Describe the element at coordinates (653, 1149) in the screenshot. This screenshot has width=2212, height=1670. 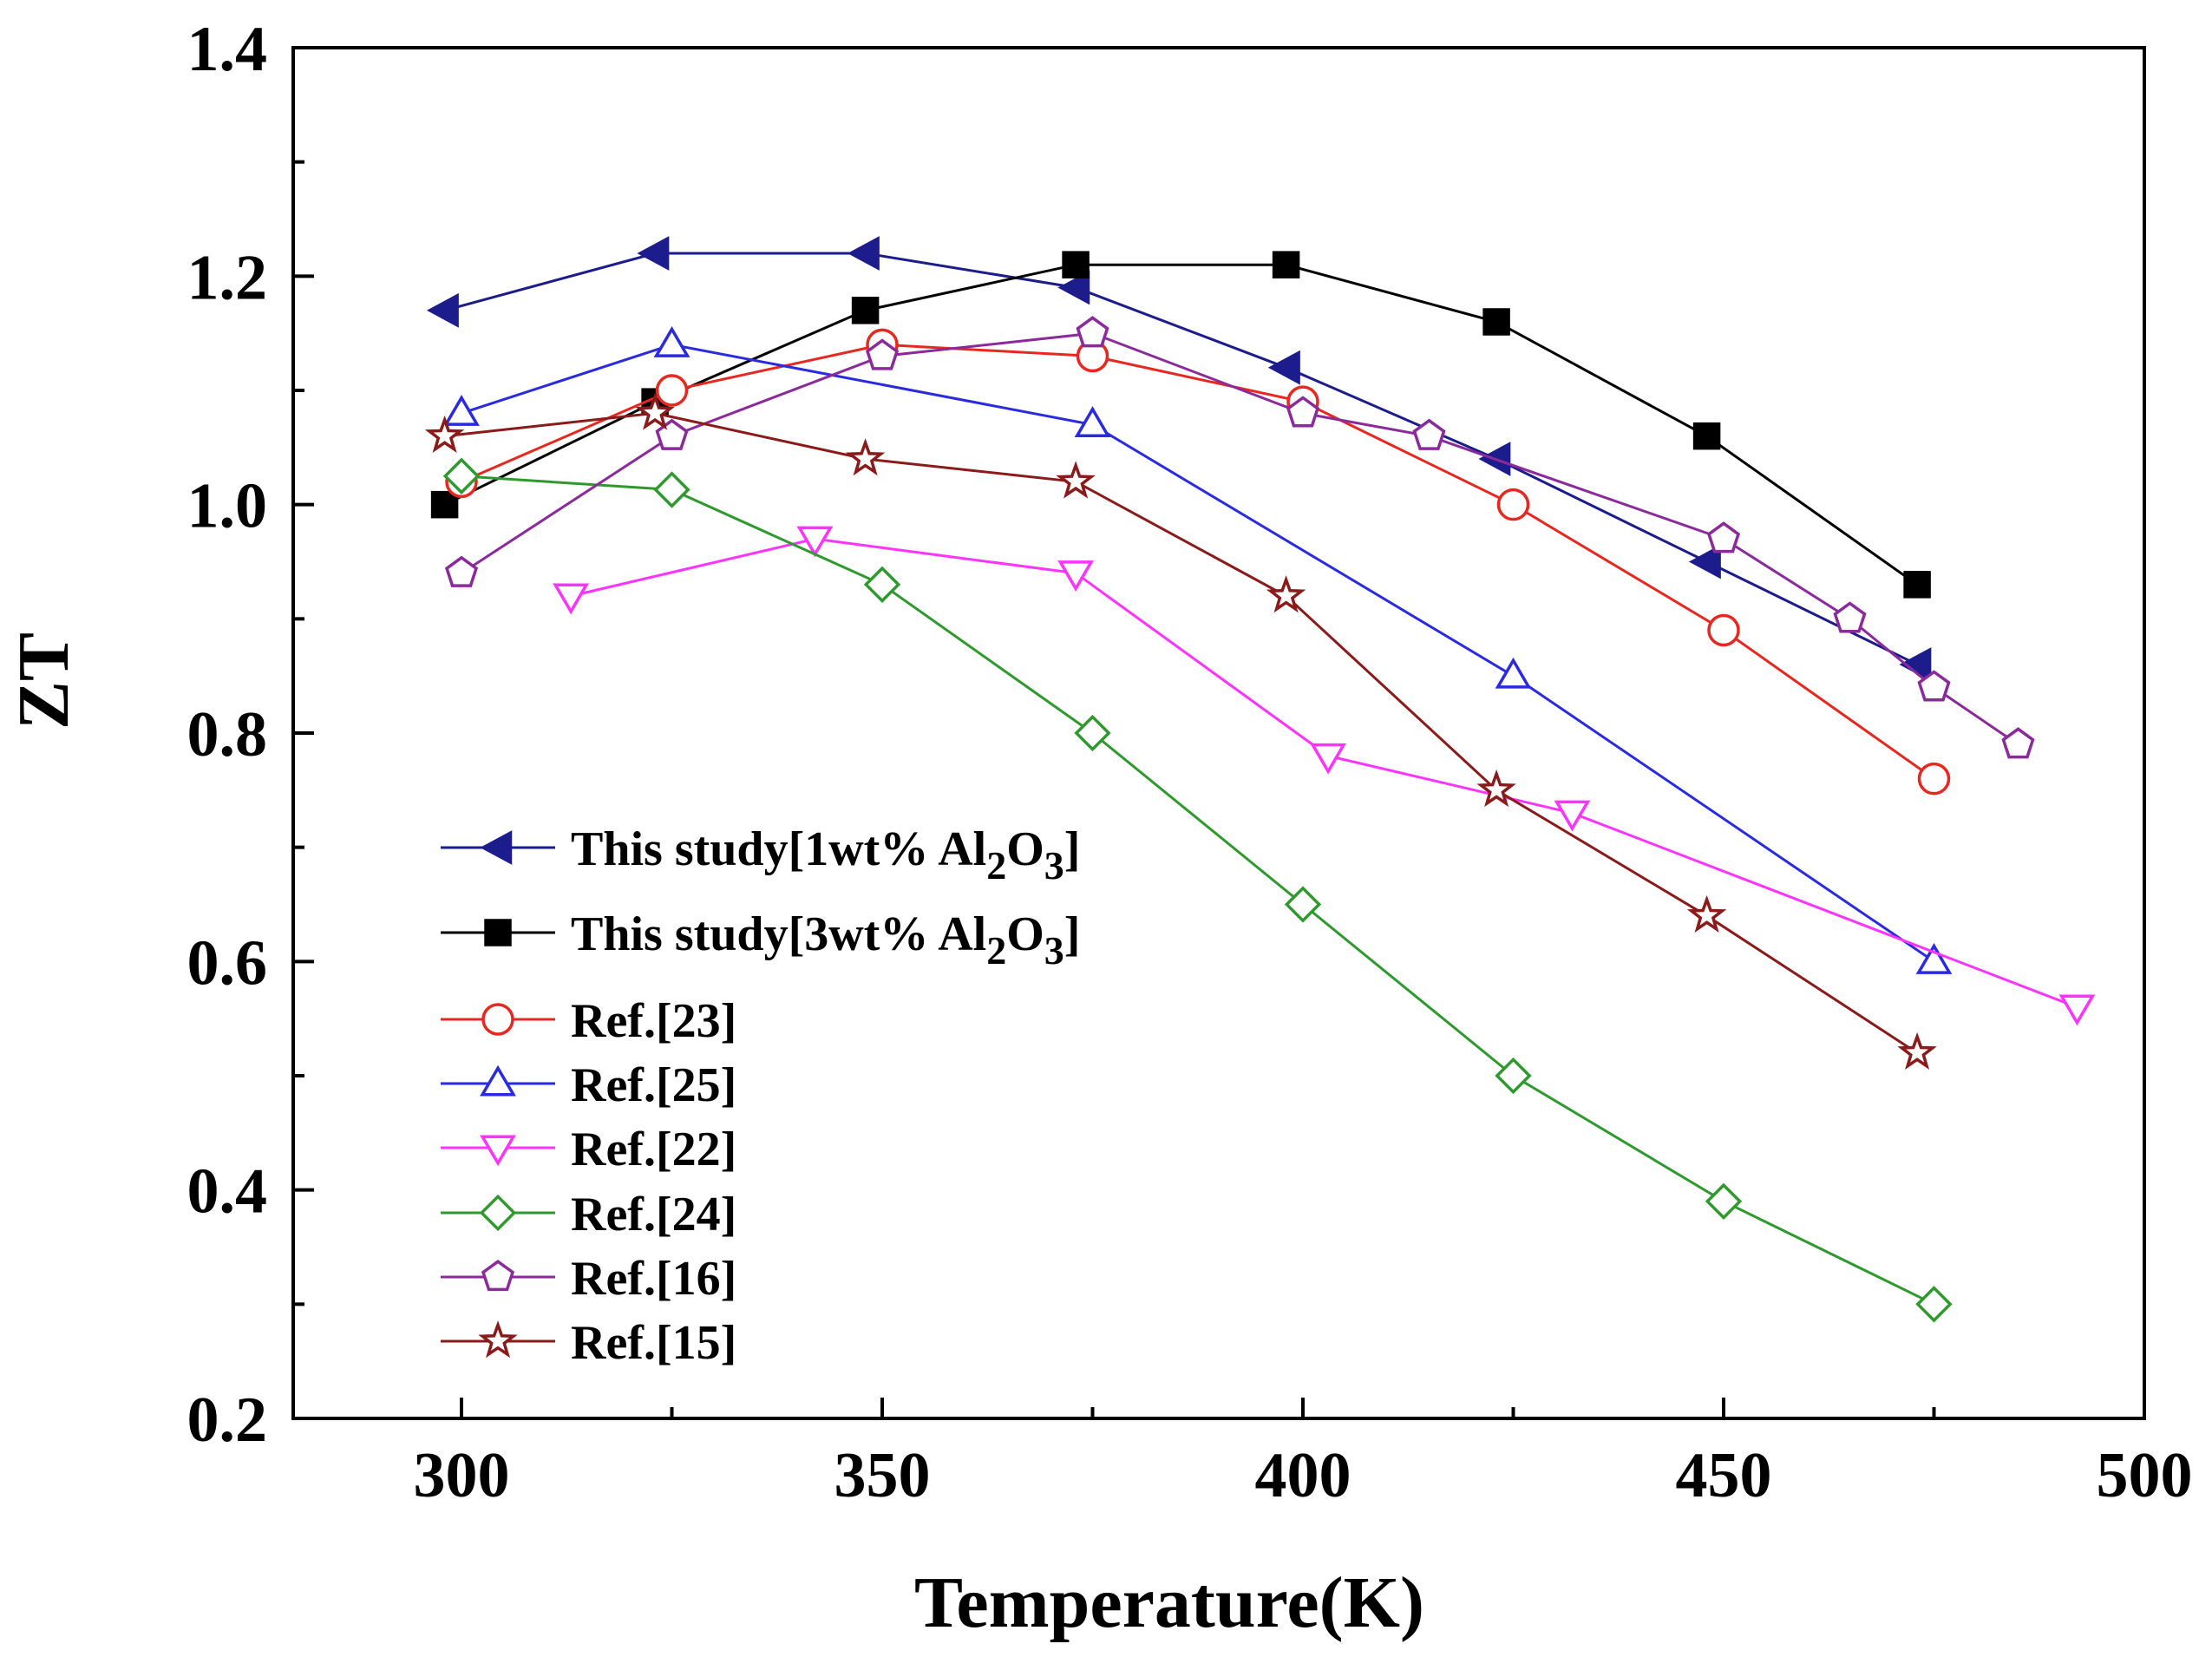
I see `legend-label: Ref.[22]` at that location.